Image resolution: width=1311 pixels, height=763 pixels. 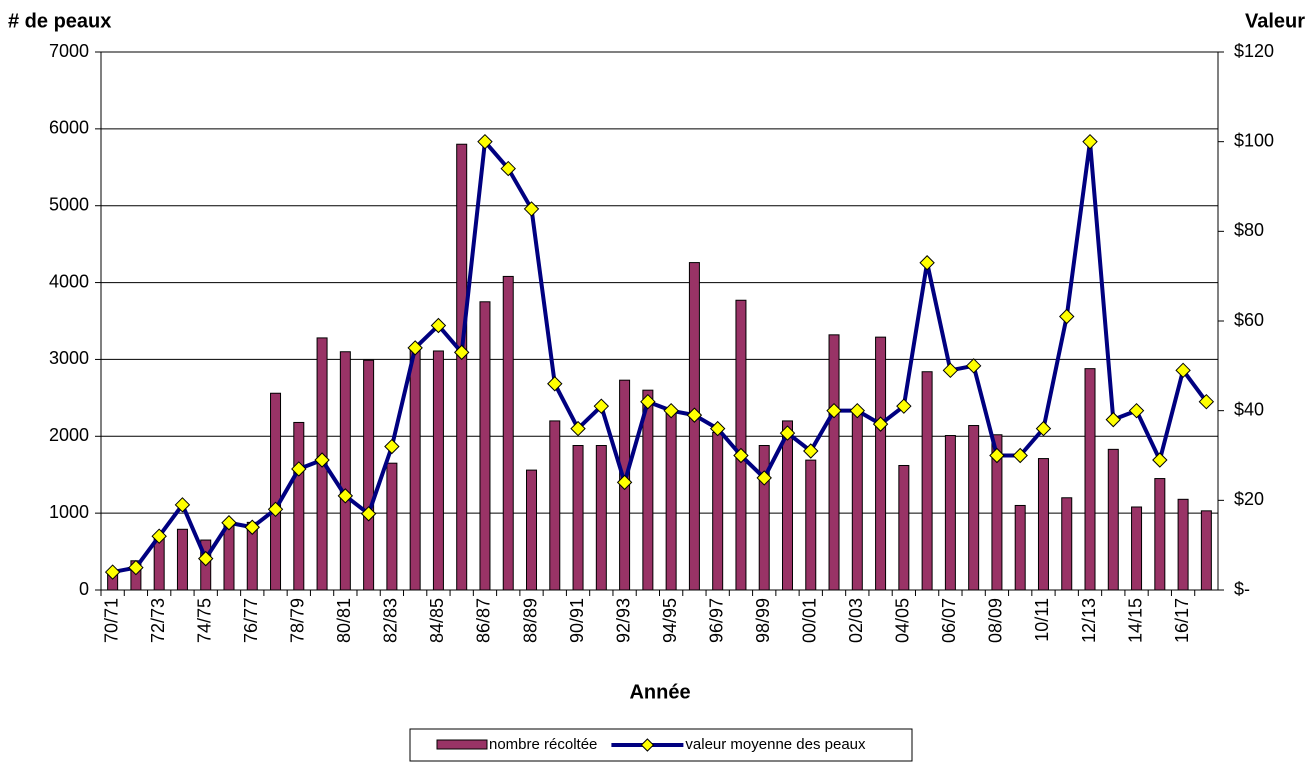 What do you see at coordinates (647, 745) in the screenshot?
I see `legend-marker` at bounding box center [647, 745].